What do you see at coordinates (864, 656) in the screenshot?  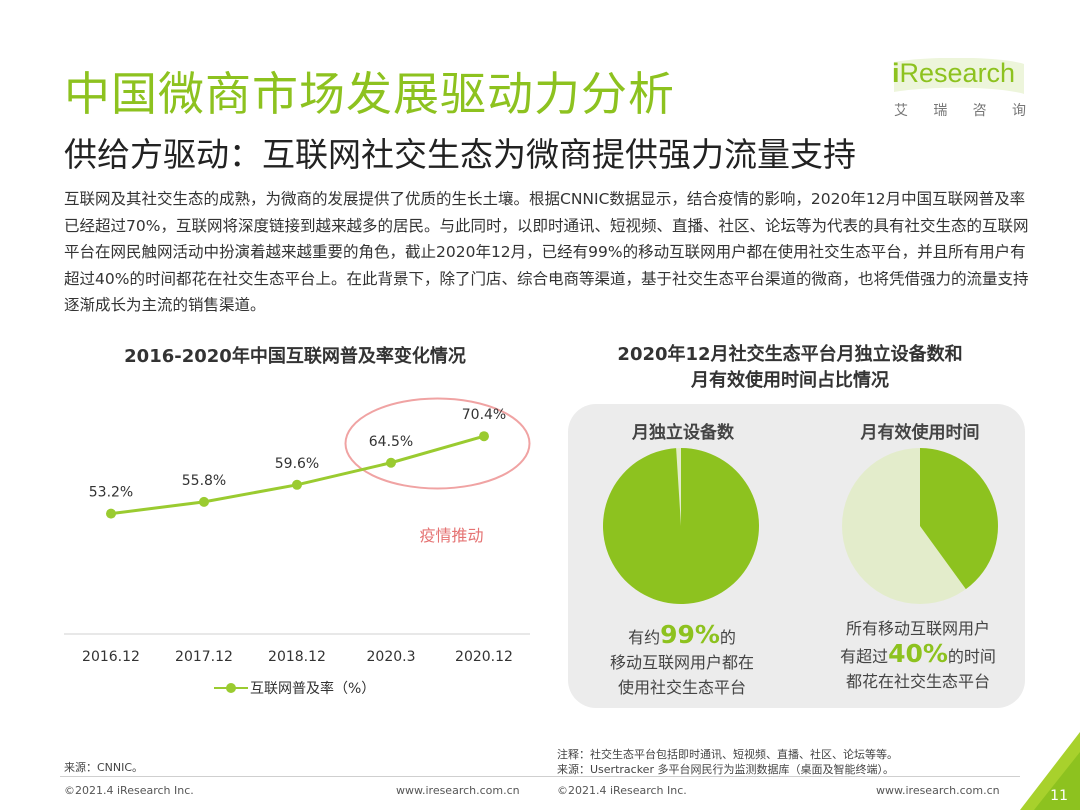 I see `caption-text: 有超过` at bounding box center [864, 656].